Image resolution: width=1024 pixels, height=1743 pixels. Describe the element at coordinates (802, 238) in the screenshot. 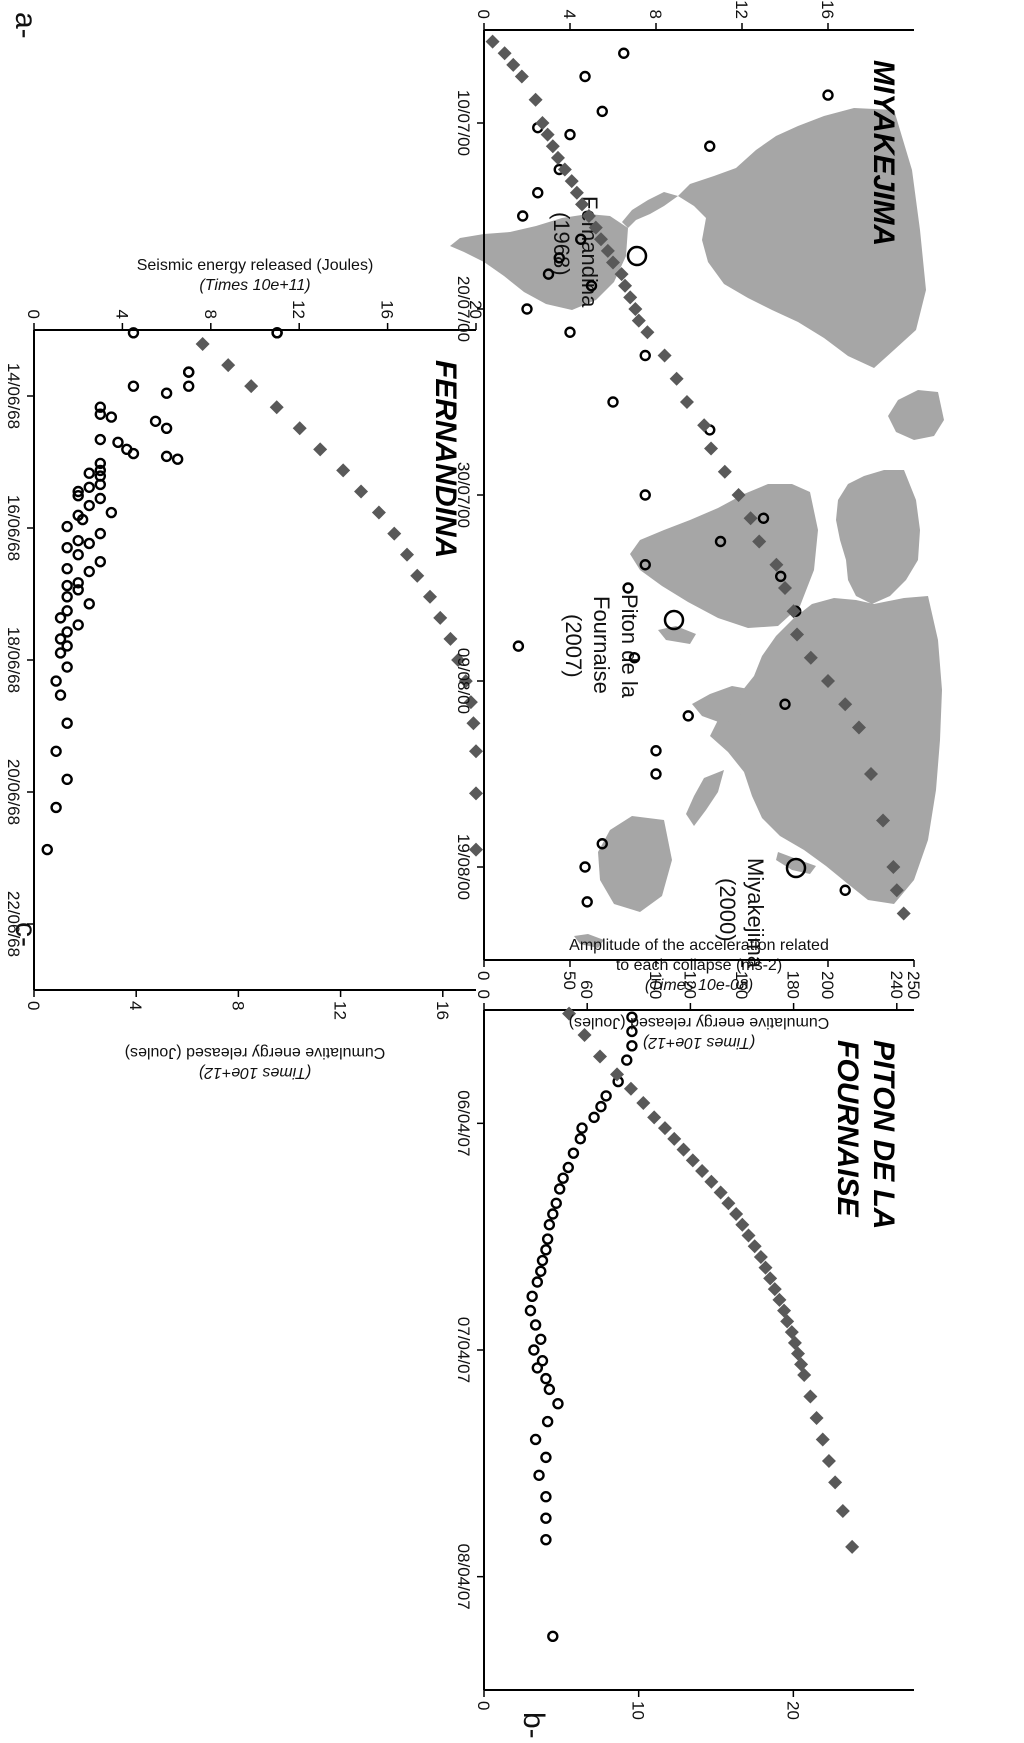

I see `north-america-land` at that location.